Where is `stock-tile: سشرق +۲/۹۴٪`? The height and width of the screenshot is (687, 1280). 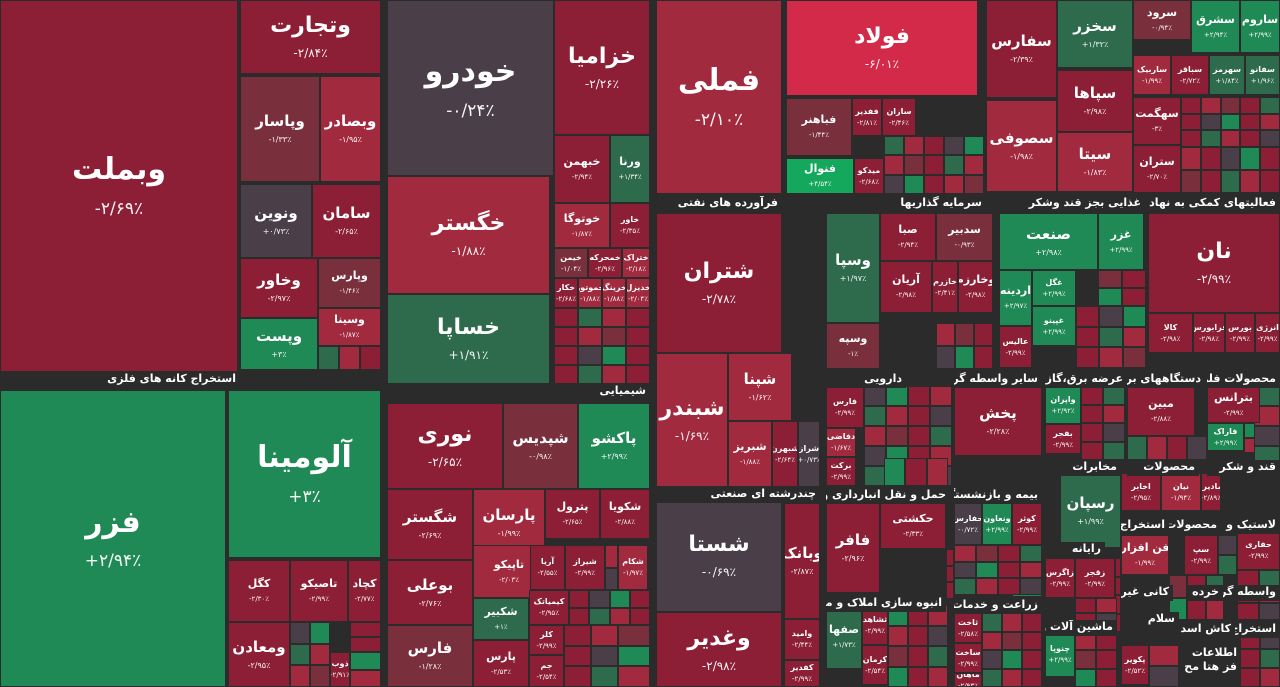
stock-tile: سشرق +۲/۹۴٪ is located at coordinates (1215, 26).